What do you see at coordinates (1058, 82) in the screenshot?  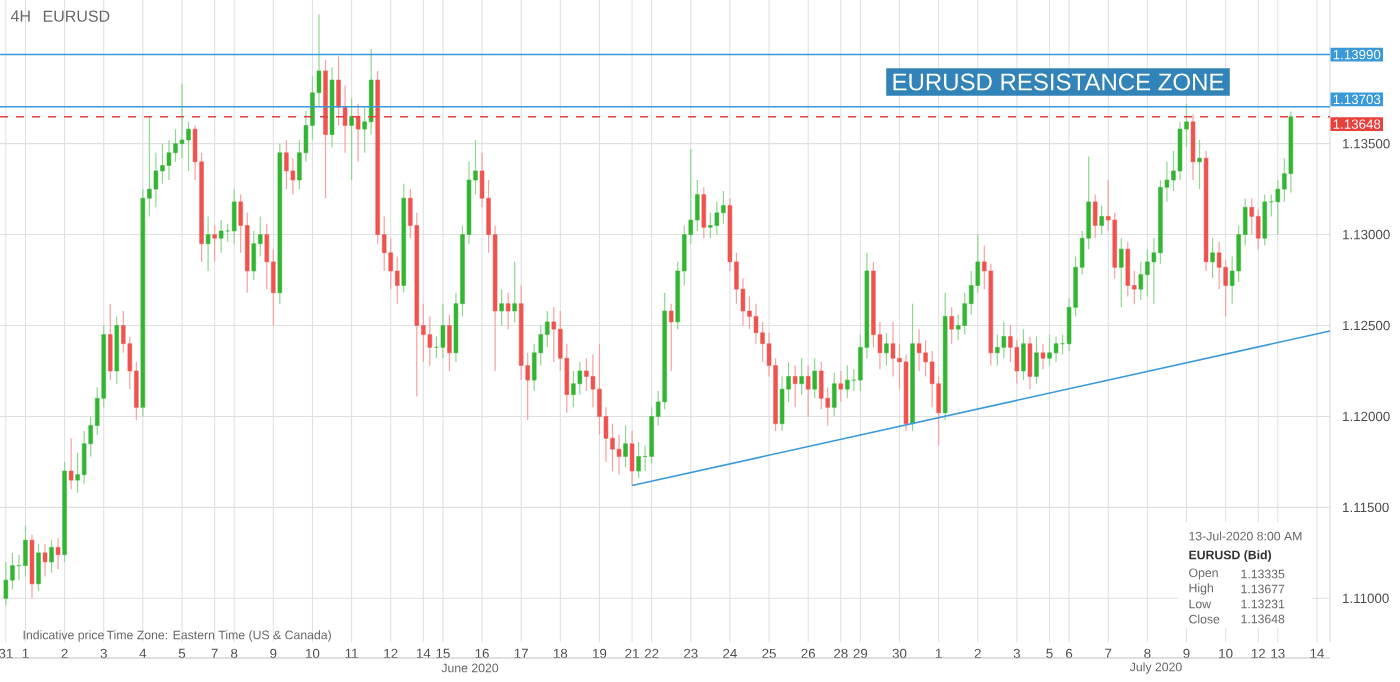 I see `annotation: EURUSD RESISTANCE ZONE` at bounding box center [1058, 82].